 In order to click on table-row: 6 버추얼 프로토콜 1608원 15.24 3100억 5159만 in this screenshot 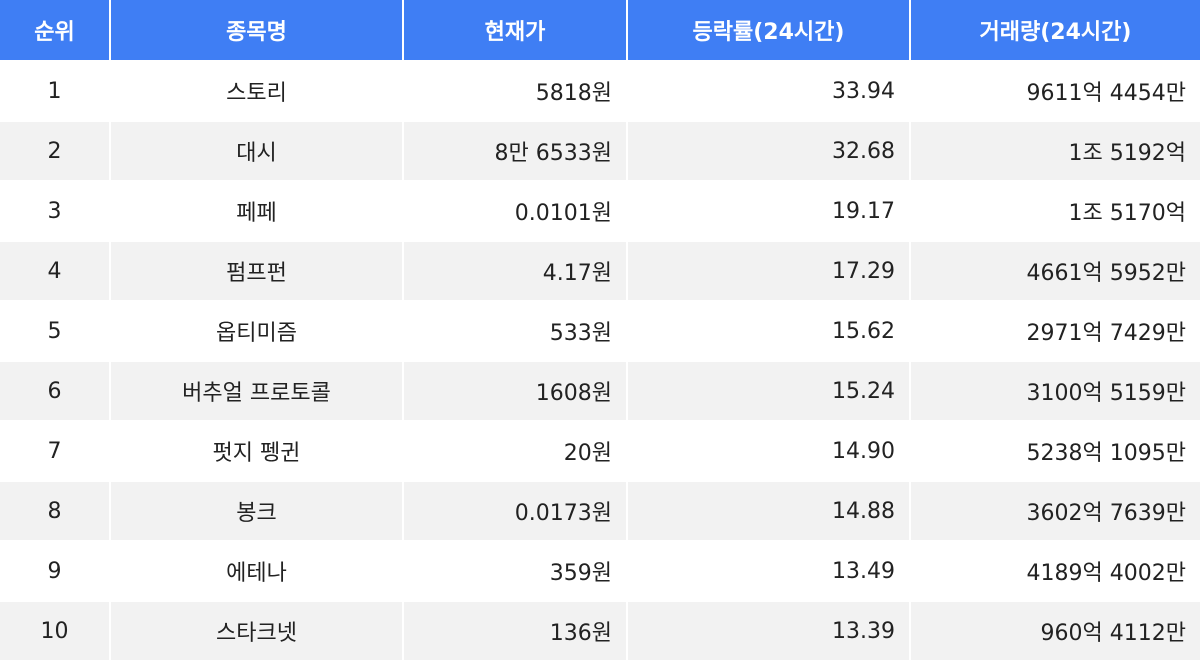, I will do `click(600, 391)`.